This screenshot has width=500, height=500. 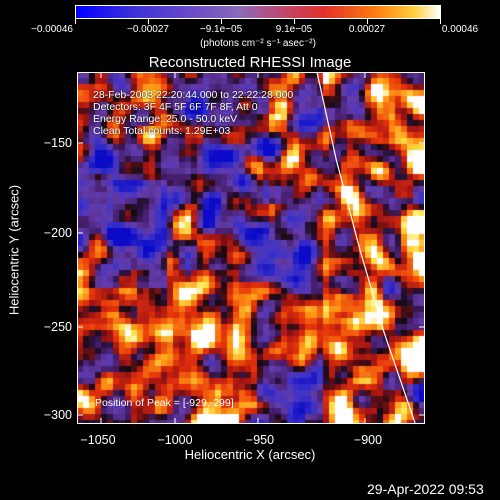 What do you see at coordinates (57, 327) in the screenshot?
I see `y-tick-label: −250` at bounding box center [57, 327].